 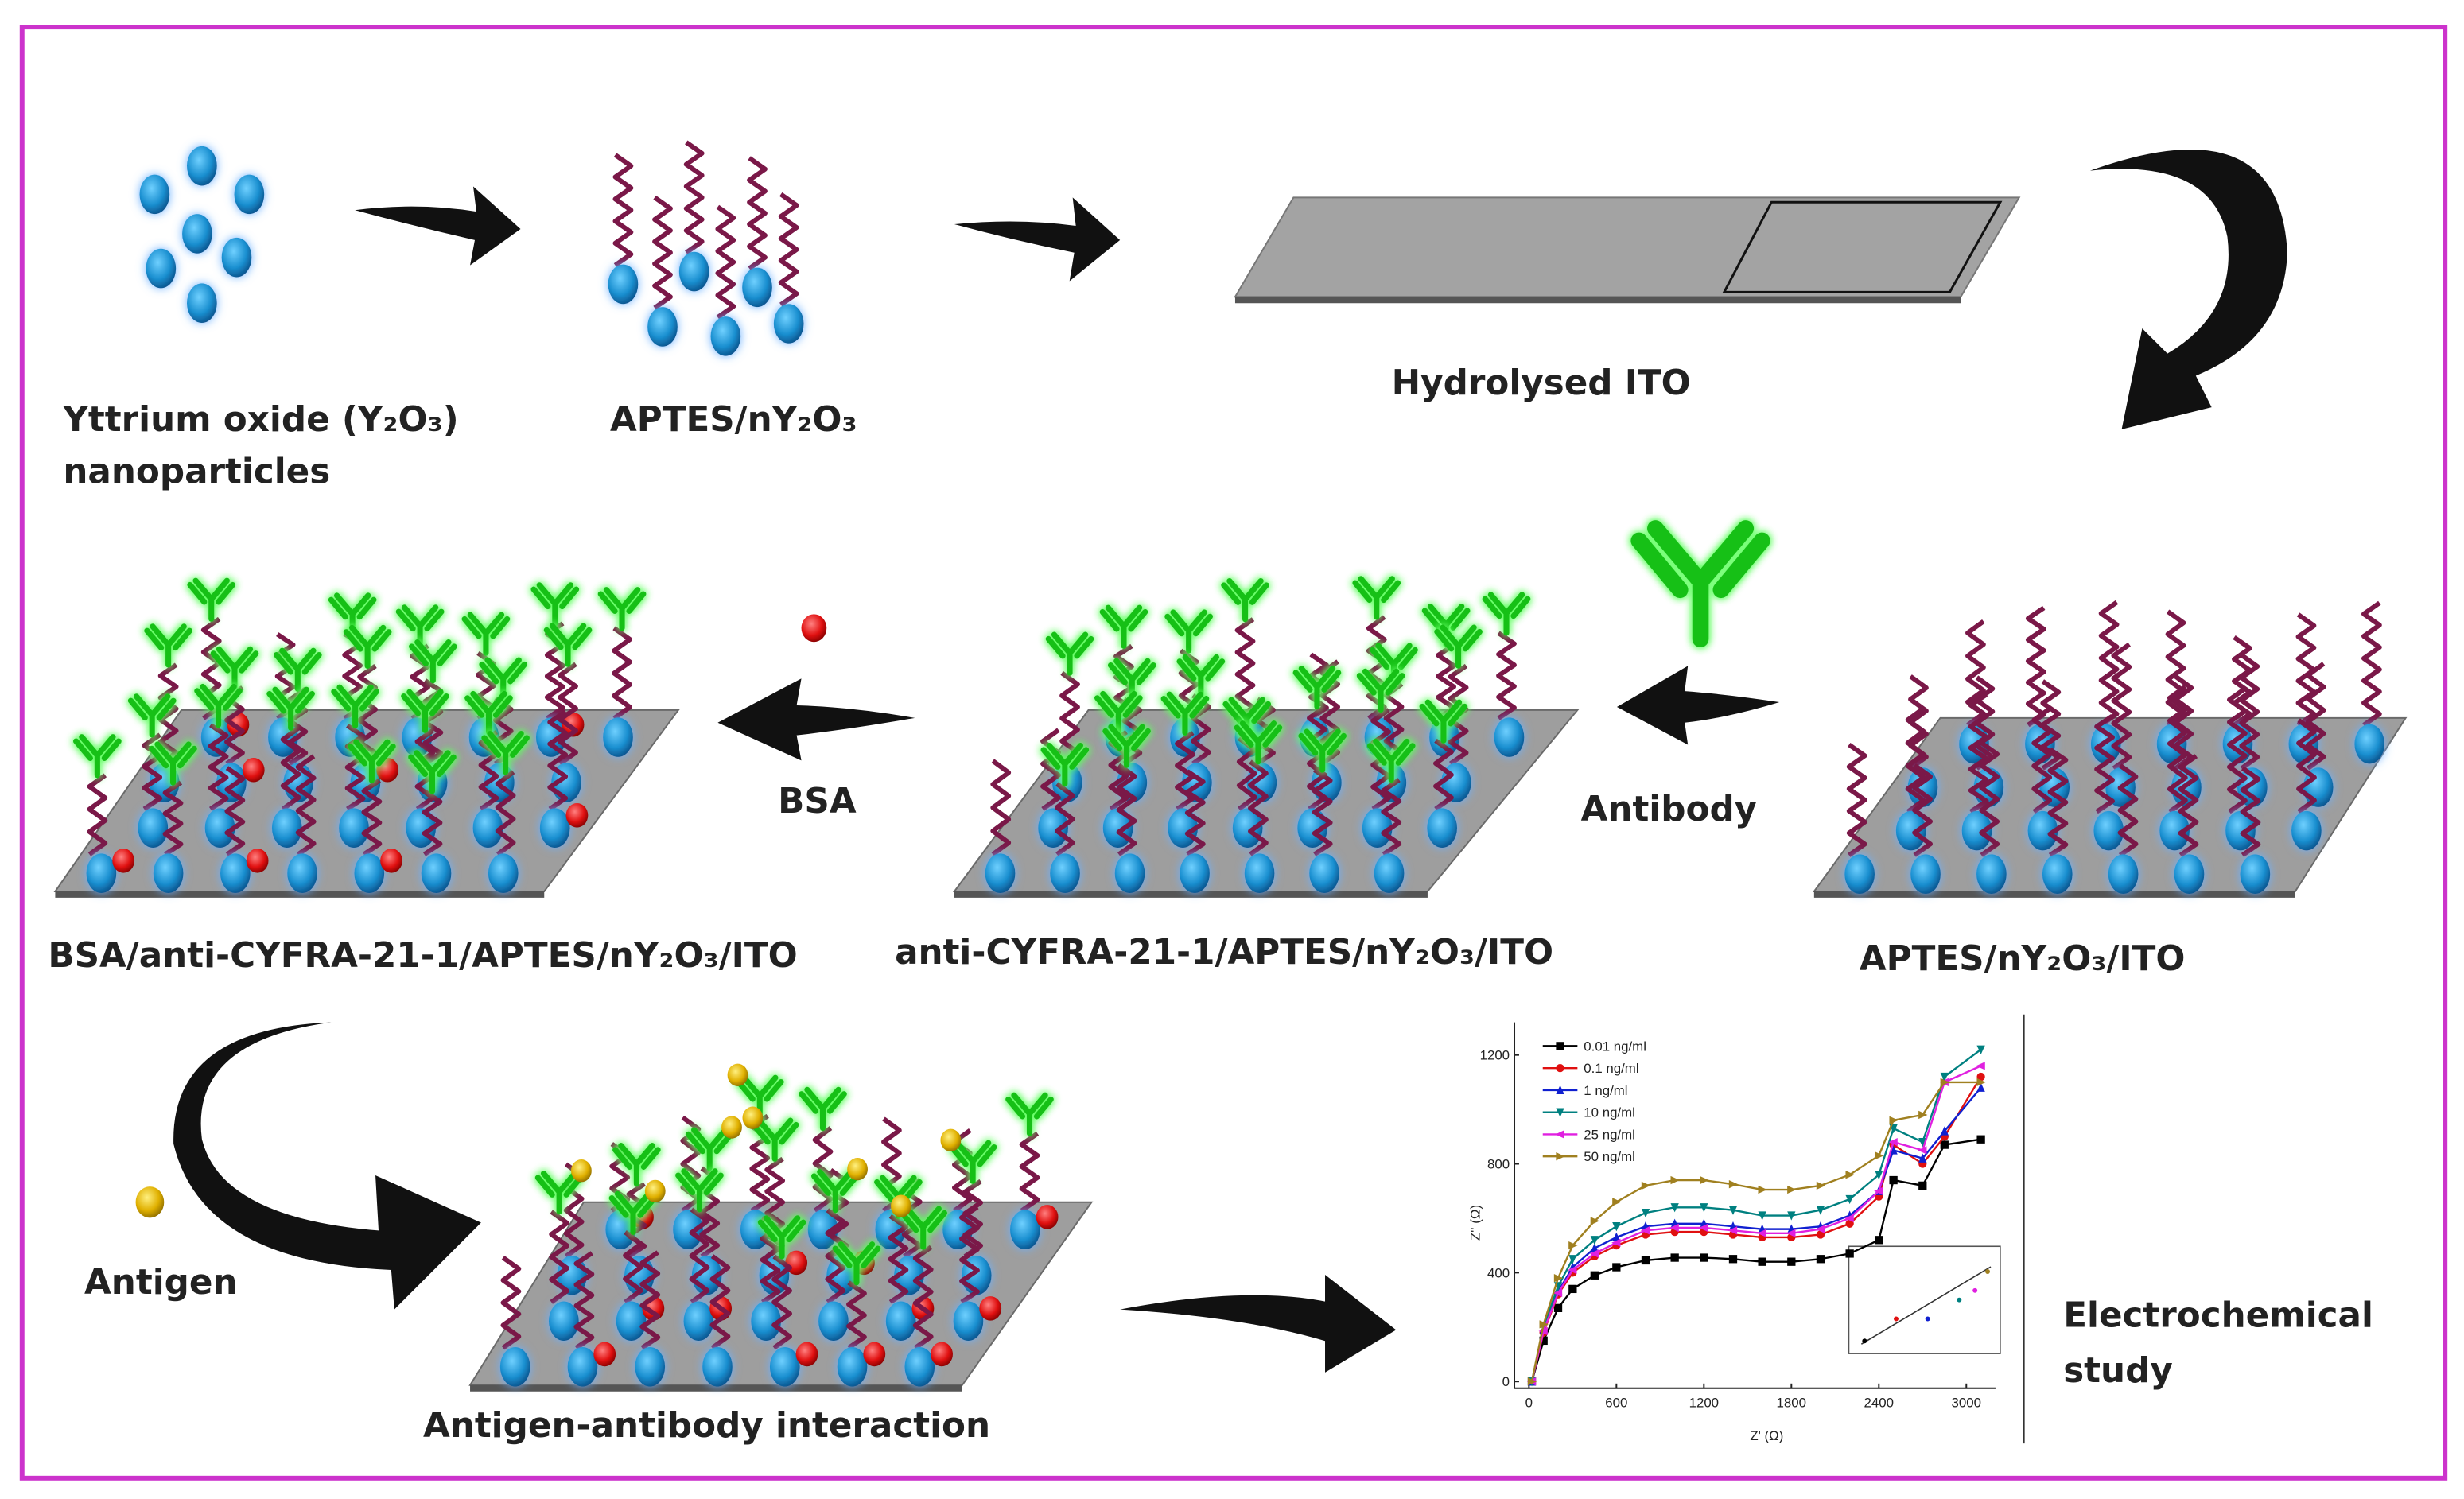 What do you see at coordinates (391, 861) in the screenshot?
I see `bsa` at bounding box center [391, 861].